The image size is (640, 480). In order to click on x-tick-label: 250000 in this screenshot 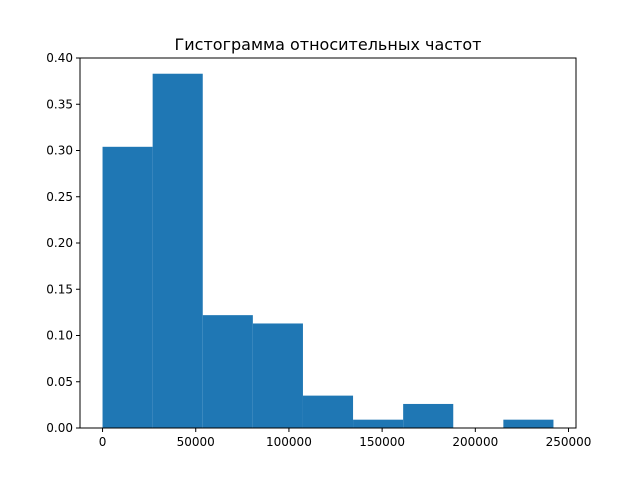, I will do `click(569, 442)`.